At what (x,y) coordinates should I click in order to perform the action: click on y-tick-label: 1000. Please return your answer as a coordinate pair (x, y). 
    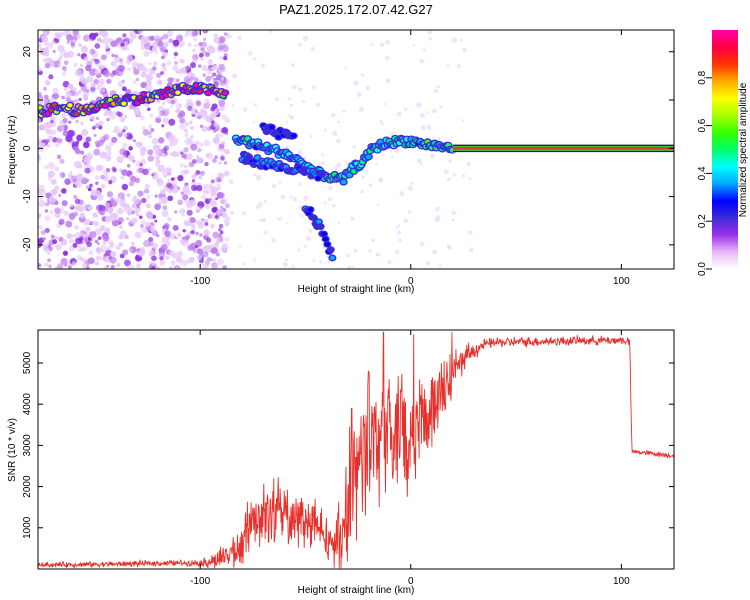
    Looking at the image, I should click on (27, 527).